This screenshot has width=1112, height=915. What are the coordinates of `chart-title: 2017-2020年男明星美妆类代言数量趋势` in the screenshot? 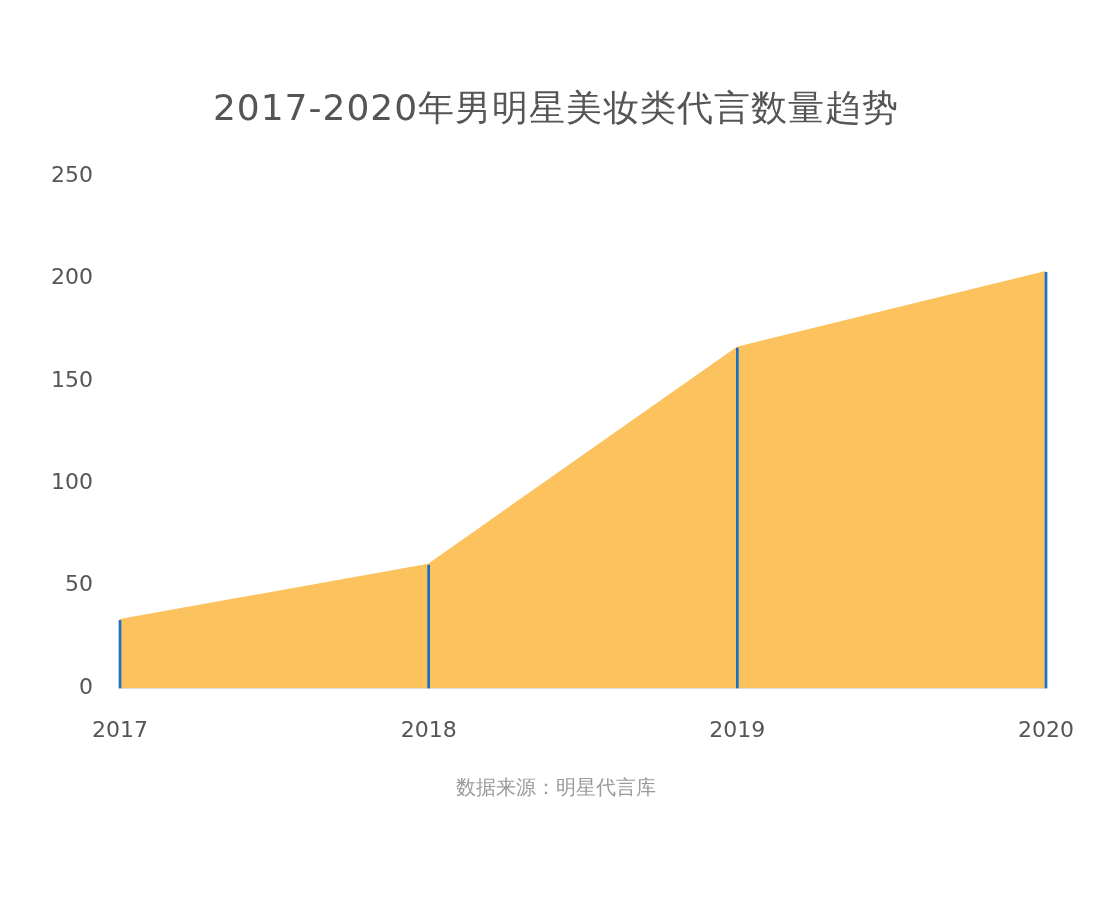 It's located at (556, 108).